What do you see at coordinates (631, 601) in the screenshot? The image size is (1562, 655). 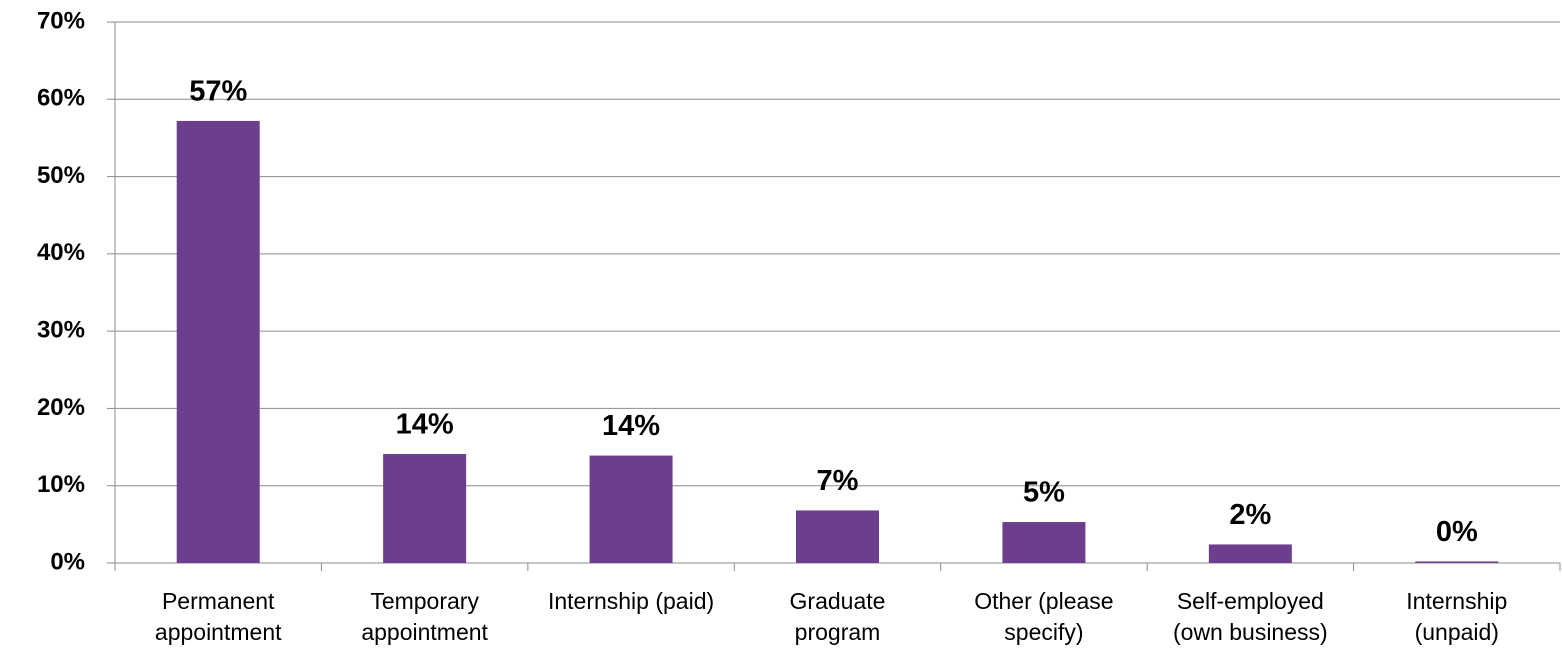 I see `x-tick-label: Internship (paid)` at bounding box center [631, 601].